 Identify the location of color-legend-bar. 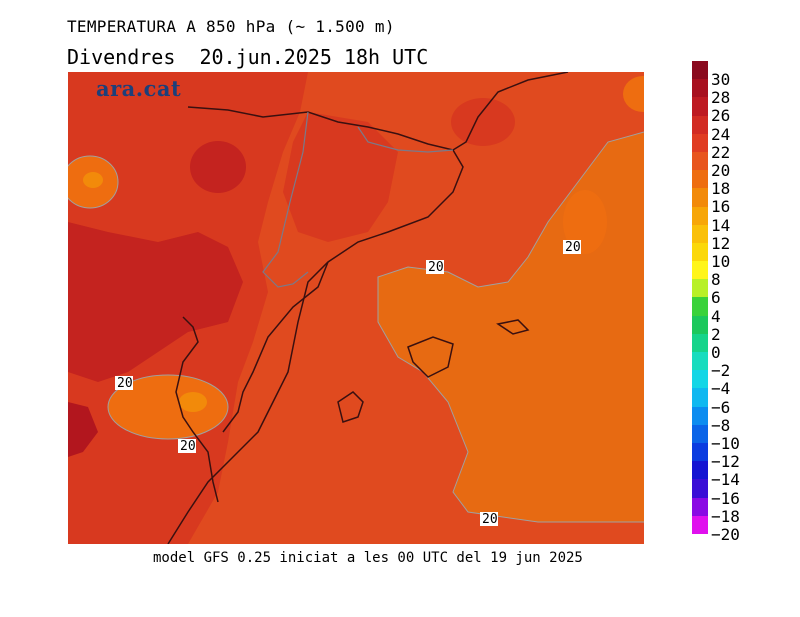
(700, 297).